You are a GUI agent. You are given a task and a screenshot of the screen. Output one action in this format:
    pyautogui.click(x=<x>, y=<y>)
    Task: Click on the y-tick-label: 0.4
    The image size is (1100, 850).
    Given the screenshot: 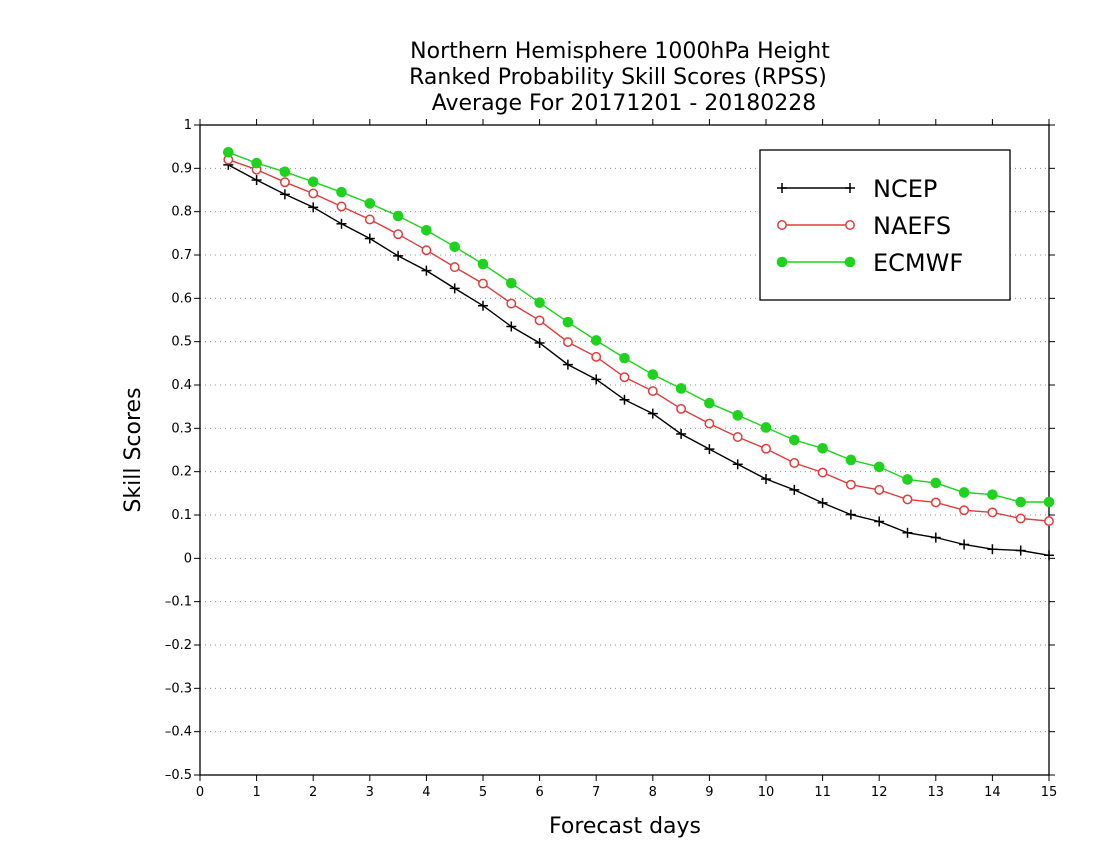 What is the action you would take?
    pyautogui.click(x=181, y=385)
    